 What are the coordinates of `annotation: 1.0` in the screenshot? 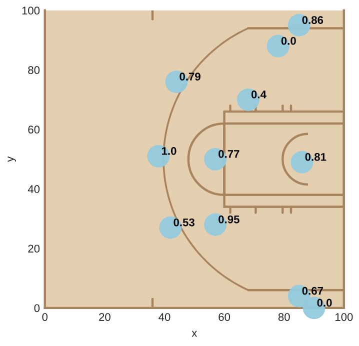 It's located at (169, 151).